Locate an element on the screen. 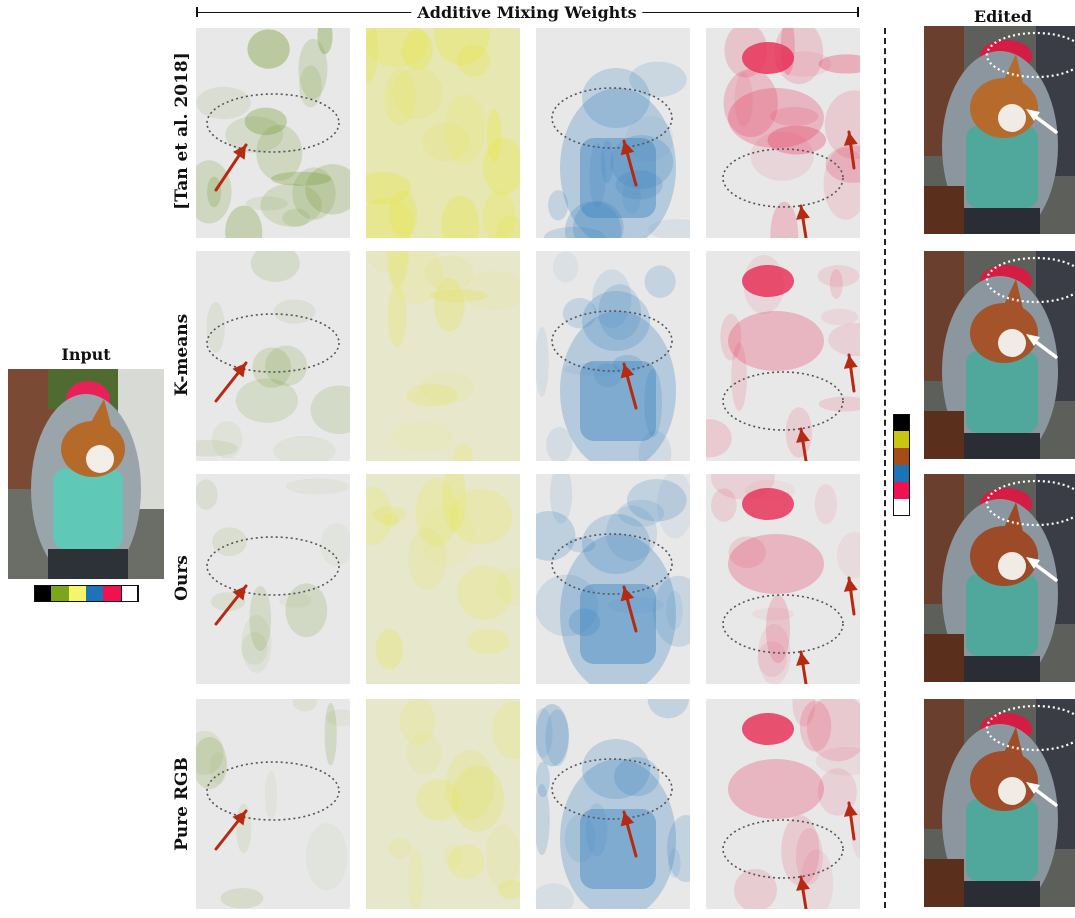 Image resolution: width=1075 pixels, height=918 pixels. edited-palette-frame is located at coordinates (901, 465).